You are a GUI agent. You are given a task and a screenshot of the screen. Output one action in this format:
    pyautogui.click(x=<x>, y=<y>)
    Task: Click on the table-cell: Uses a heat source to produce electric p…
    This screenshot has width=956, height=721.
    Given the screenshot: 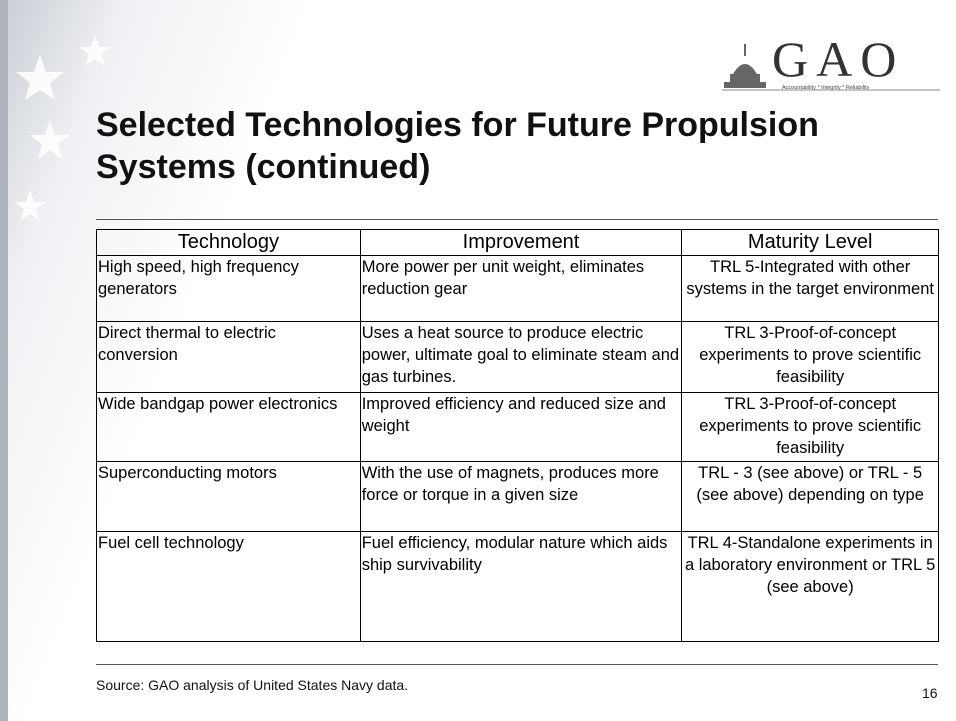 What is the action you would take?
    pyautogui.click(x=521, y=357)
    